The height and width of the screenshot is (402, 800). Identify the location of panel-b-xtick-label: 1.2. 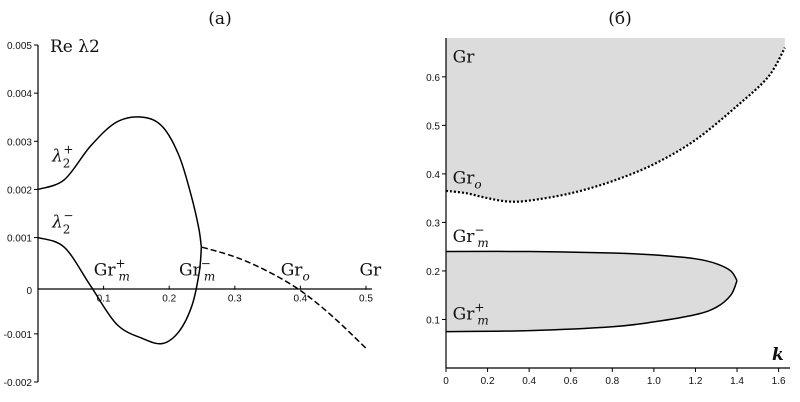
(696, 381).